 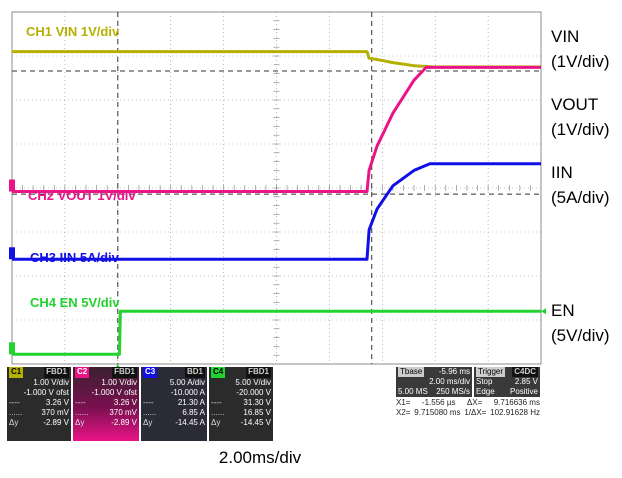 I want to click on ch4-dy: -14.45 V, so click(x=255, y=422).